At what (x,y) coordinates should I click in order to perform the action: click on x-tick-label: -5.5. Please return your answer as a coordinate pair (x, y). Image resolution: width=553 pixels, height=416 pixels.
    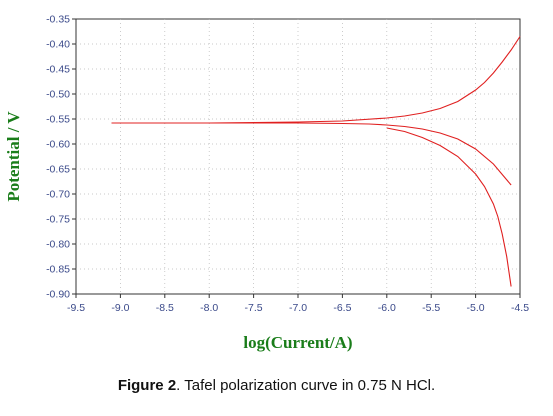
    Looking at the image, I should click on (431, 308).